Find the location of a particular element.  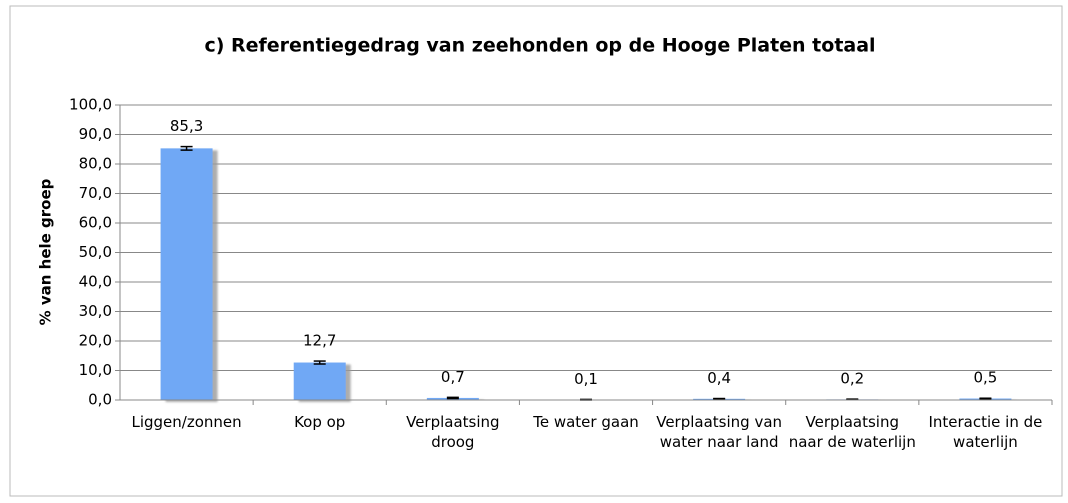

y-tick-label: 90,0 is located at coordinates (95, 134).